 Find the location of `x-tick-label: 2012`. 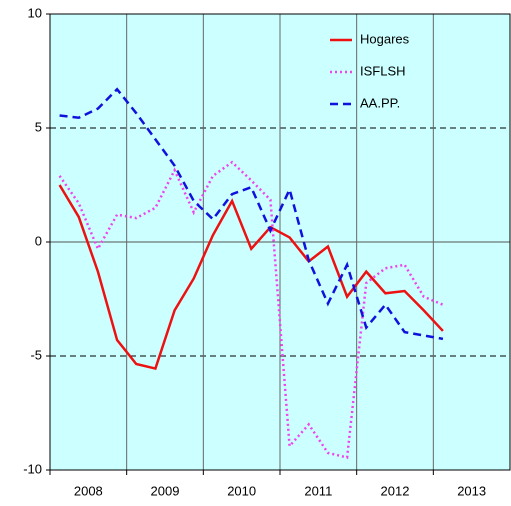

x-tick-label: 2012 is located at coordinates (395, 490).